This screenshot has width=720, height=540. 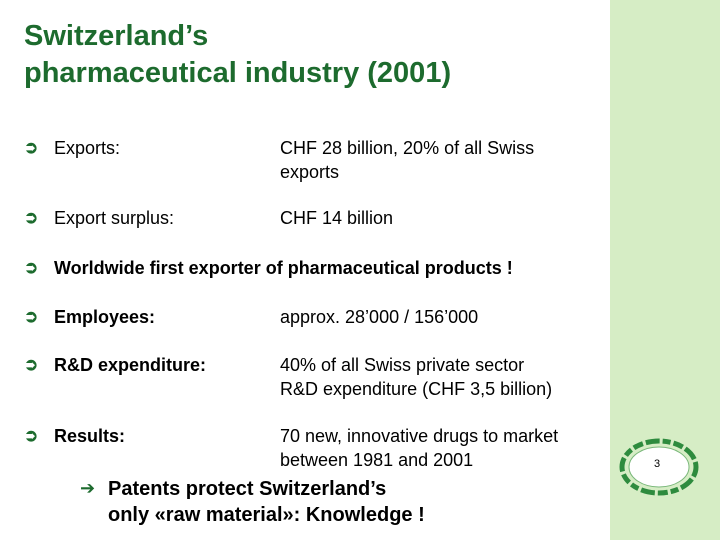 I want to click on bullet-label: Results:, so click(x=90, y=436).